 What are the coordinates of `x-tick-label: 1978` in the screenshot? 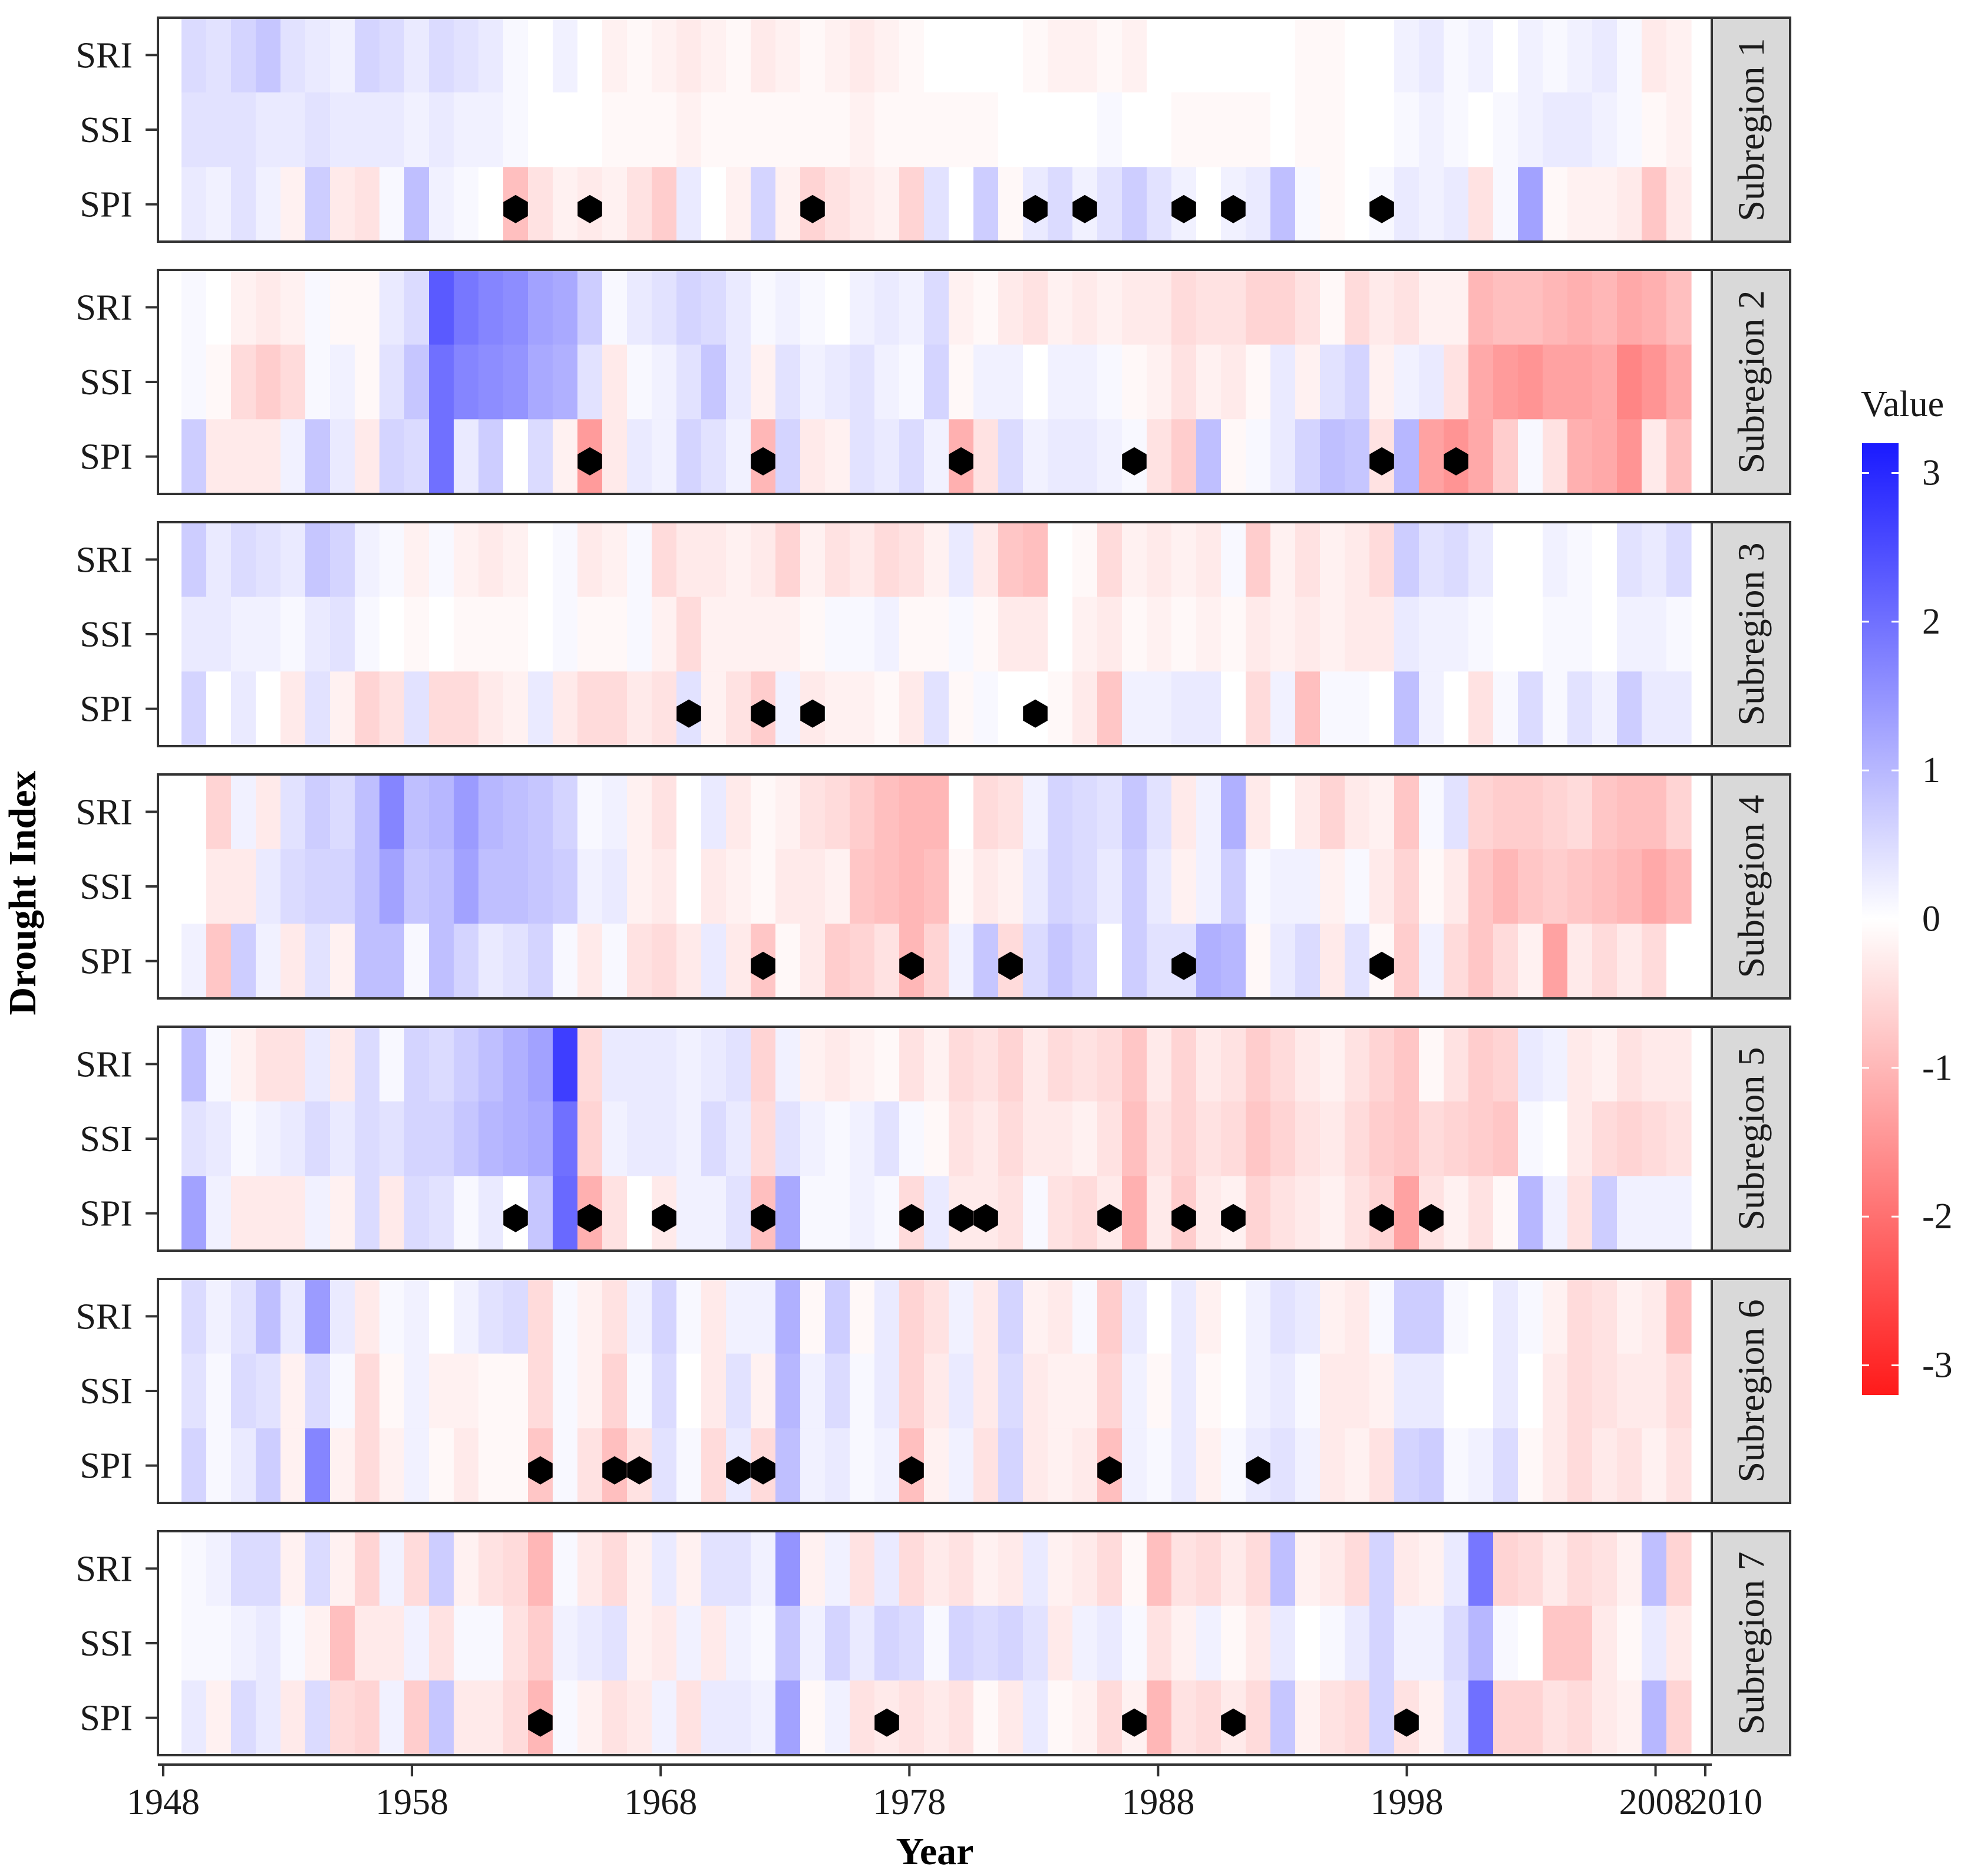 It's located at (909, 1802).